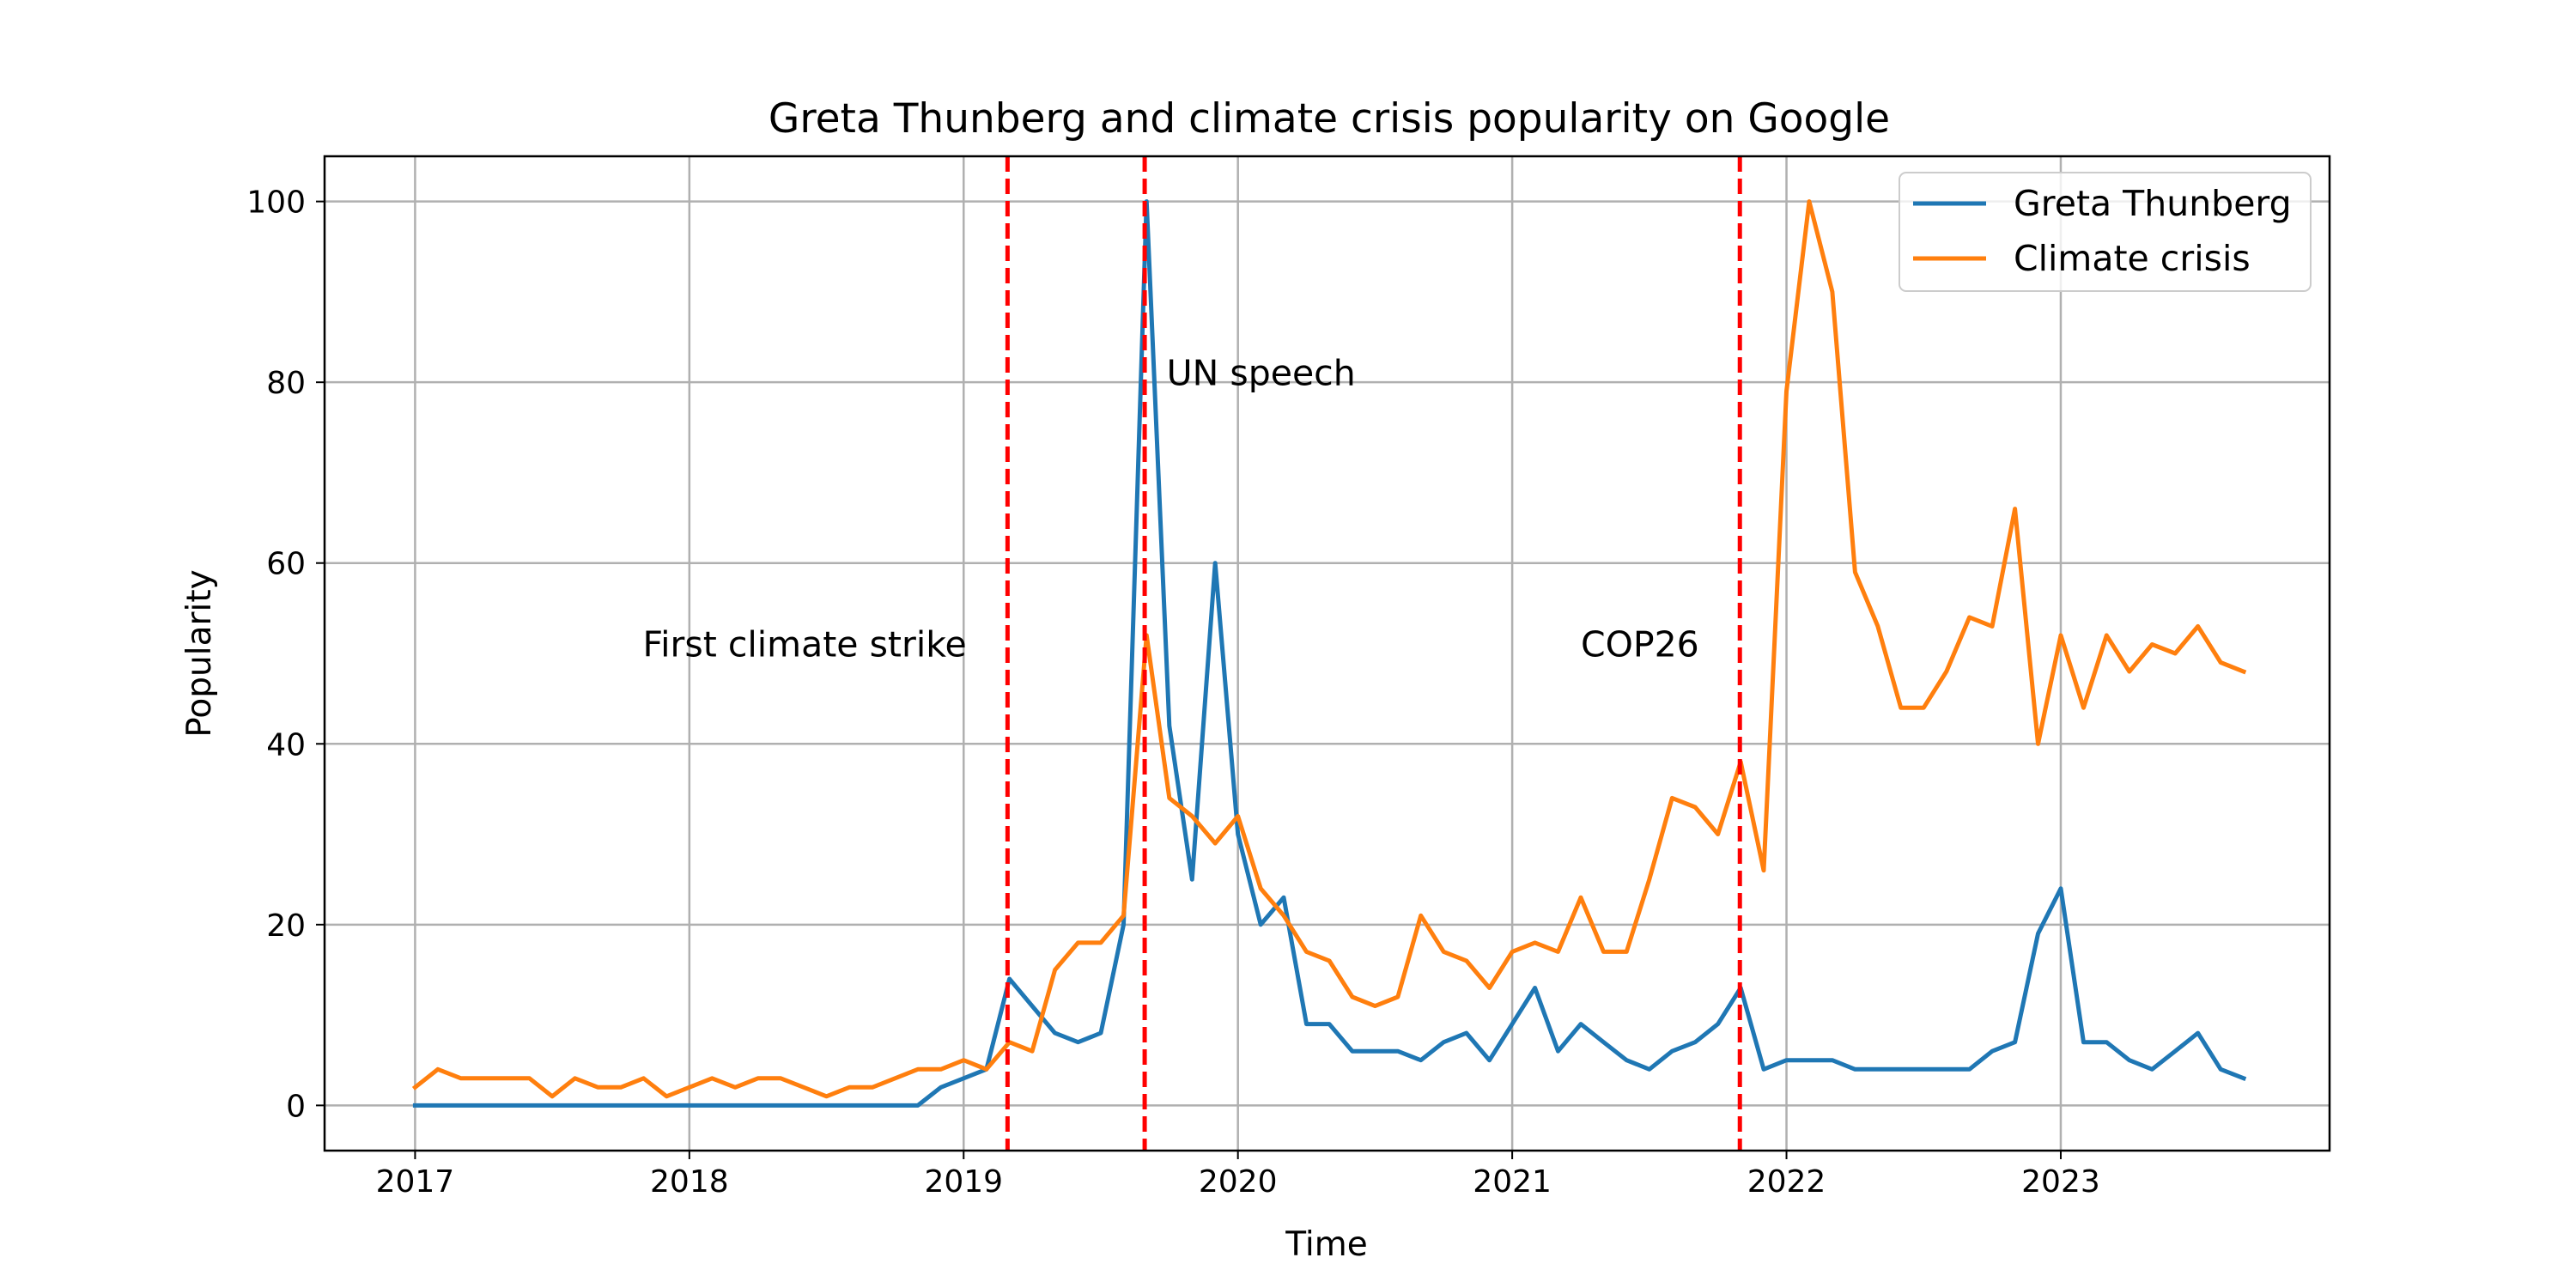 The width and height of the screenshot is (2576, 1288). I want to click on y-tick-label: 80, so click(286, 383).